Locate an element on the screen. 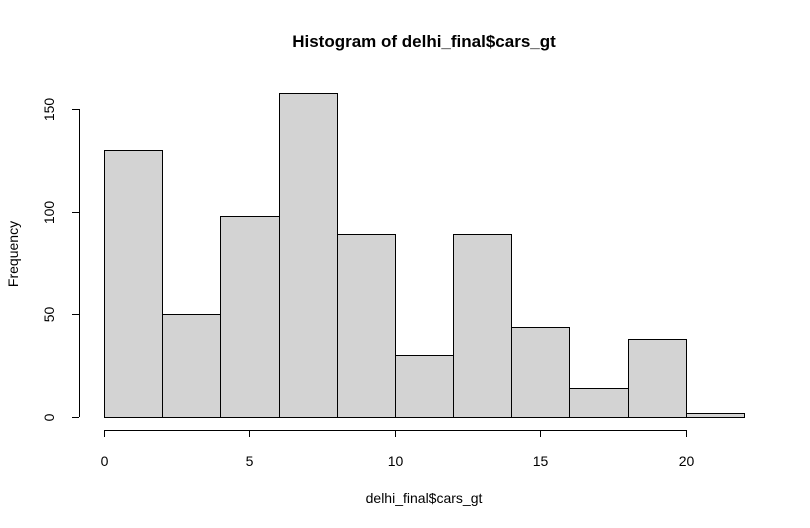 The image size is (810, 528). x-axis: 0 5 10 15 20 is located at coordinates (398, 449).